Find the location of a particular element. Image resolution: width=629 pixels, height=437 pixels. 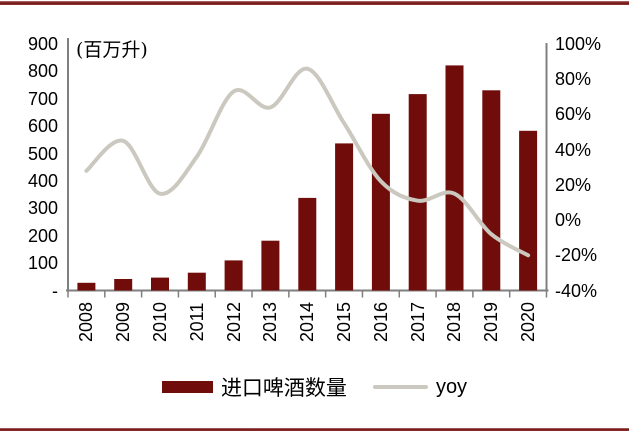

legend-item-import-beer: 进口啤酒数量 is located at coordinates (254, 387).